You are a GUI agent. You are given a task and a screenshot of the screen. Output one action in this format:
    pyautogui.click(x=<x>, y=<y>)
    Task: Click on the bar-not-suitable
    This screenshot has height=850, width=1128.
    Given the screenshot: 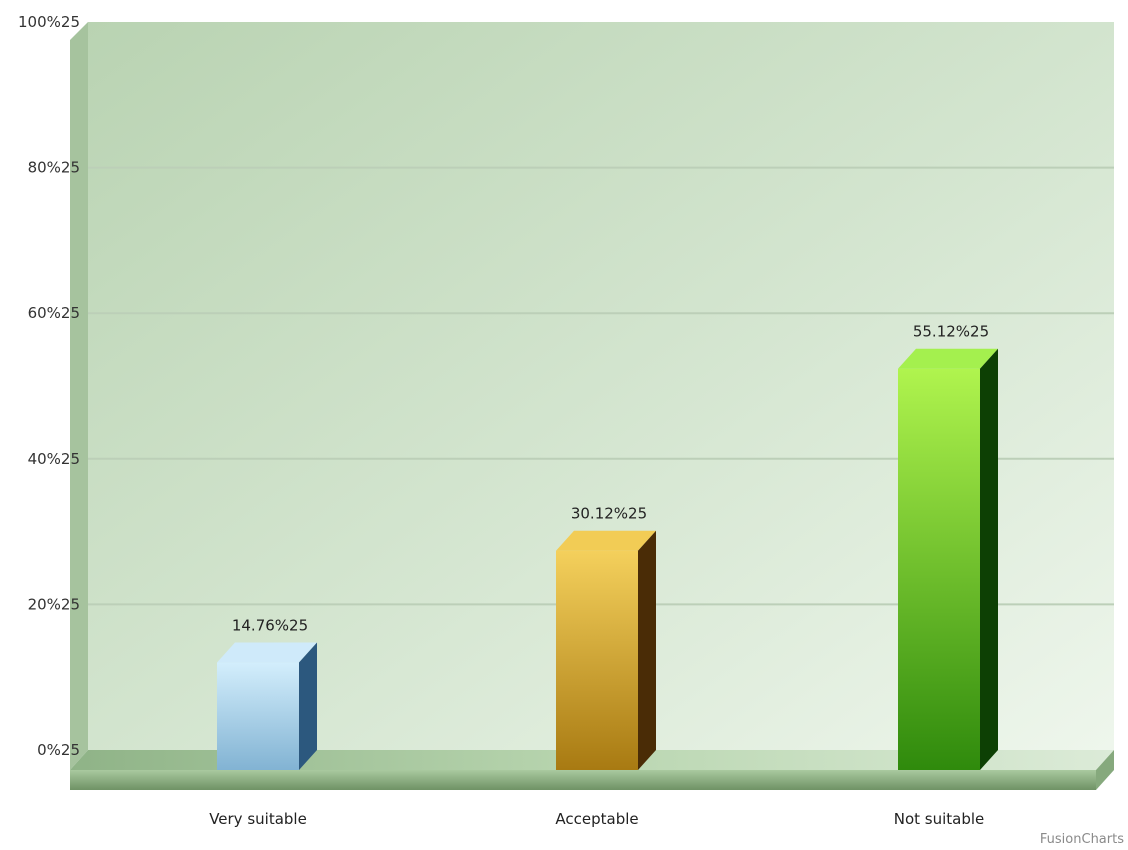 What is the action you would take?
    pyautogui.click(x=948, y=559)
    